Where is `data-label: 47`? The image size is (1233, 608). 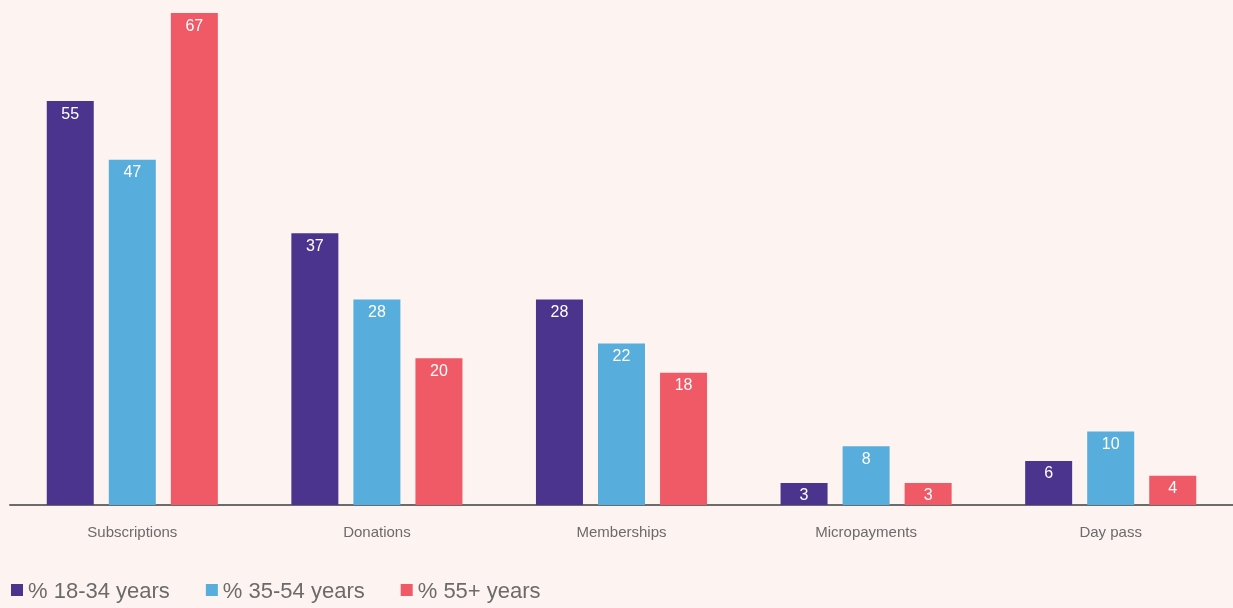 data-label: 47 is located at coordinates (132, 172).